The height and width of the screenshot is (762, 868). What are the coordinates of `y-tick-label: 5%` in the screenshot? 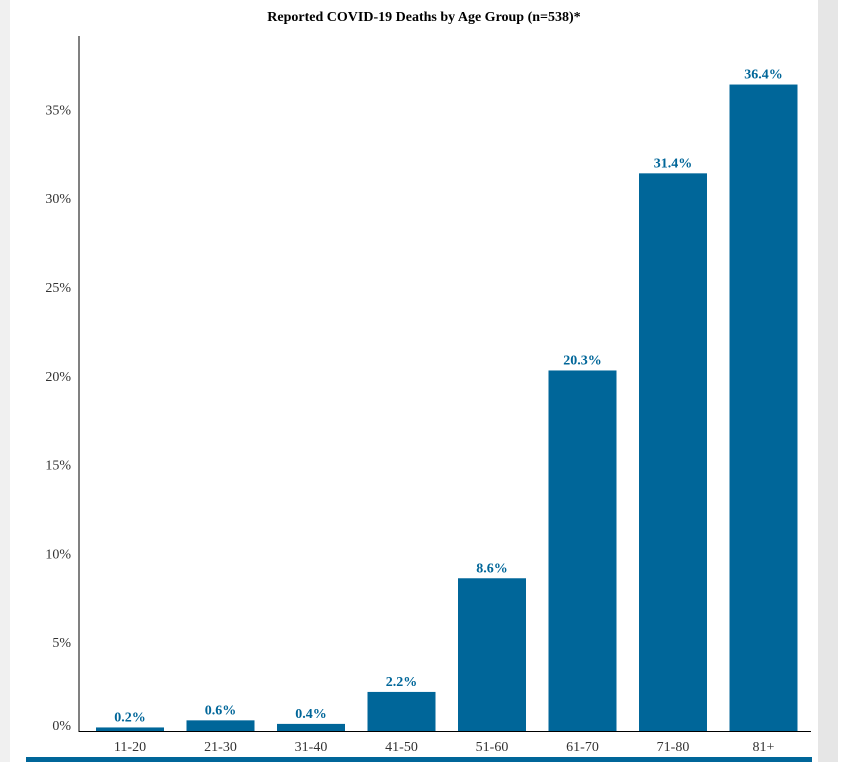 It's located at (61, 643).